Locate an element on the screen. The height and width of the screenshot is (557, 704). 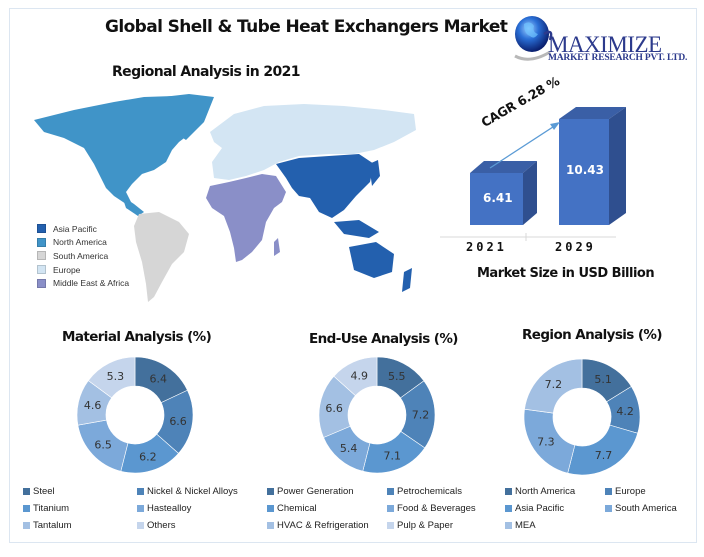
region-mea is located at coordinates (246, 218).